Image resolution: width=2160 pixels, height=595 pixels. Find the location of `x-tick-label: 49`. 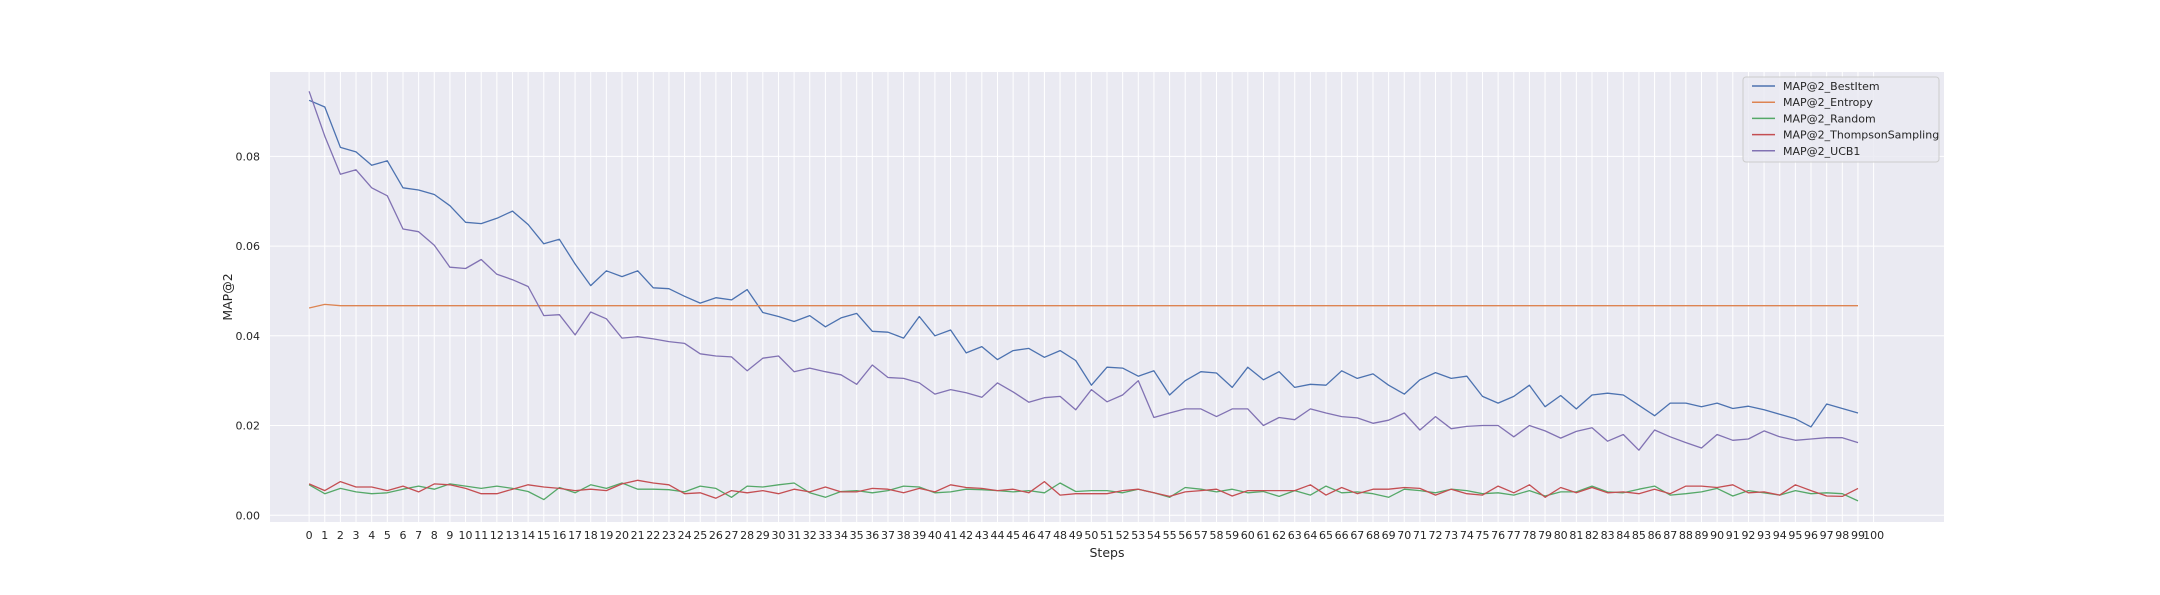

x-tick-label: 49 is located at coordinates (1076, 535).